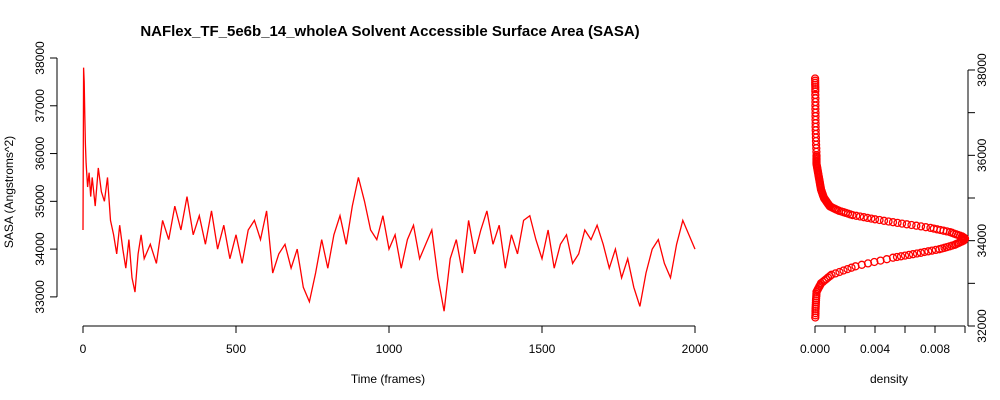  Describe the element at coordinates (236, 349) in the screenshot. I see `main-x-tick-label: 500` at that location.